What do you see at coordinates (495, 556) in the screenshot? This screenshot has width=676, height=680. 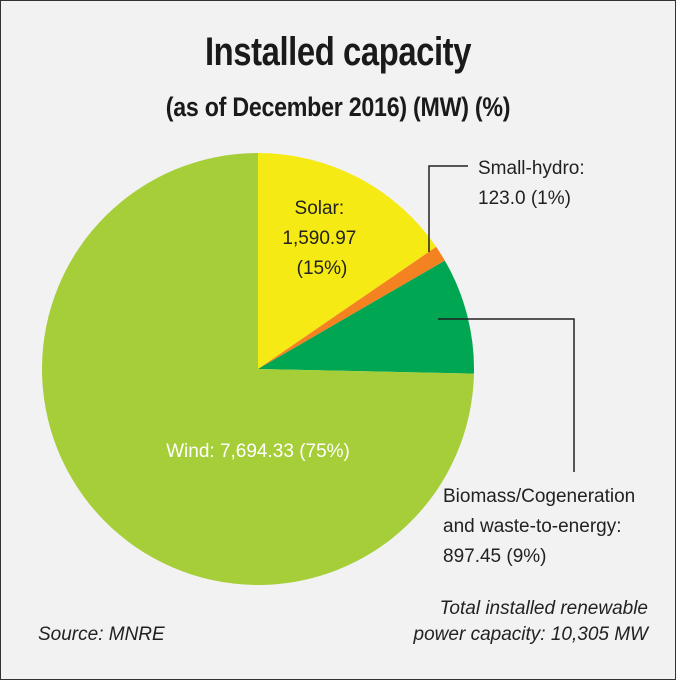 I see `label-biomass-line-3: 897.45 (9%)` at bounding box center [495, 556].